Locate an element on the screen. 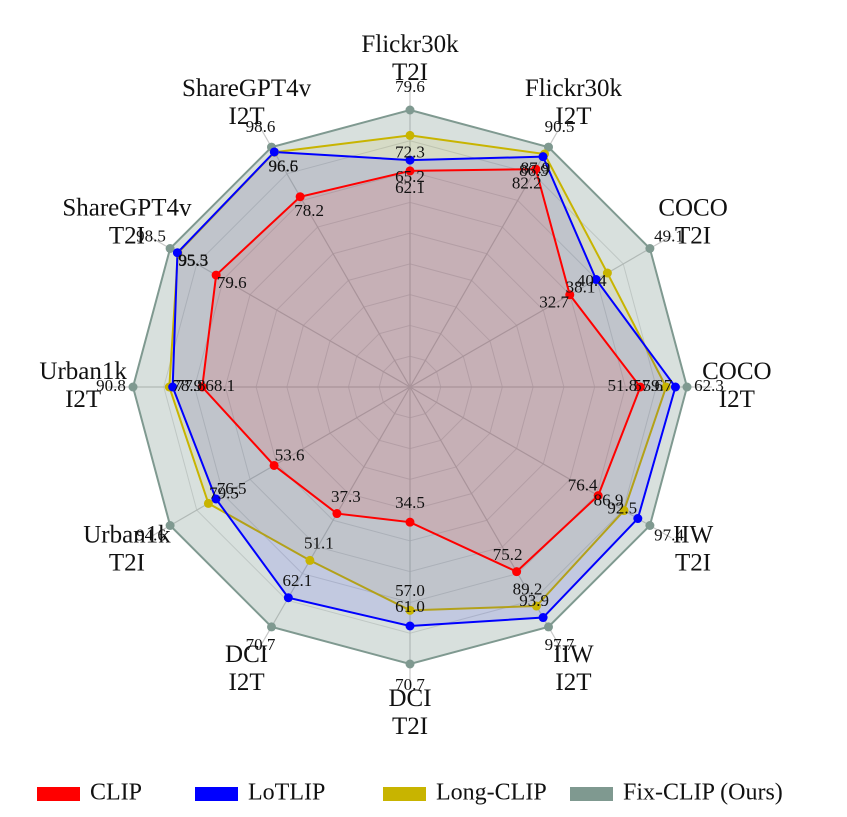 The height and width of the screenshot is (817, 847). axis-label-9: Urban1k I2T is located at coordinates (83, 385).